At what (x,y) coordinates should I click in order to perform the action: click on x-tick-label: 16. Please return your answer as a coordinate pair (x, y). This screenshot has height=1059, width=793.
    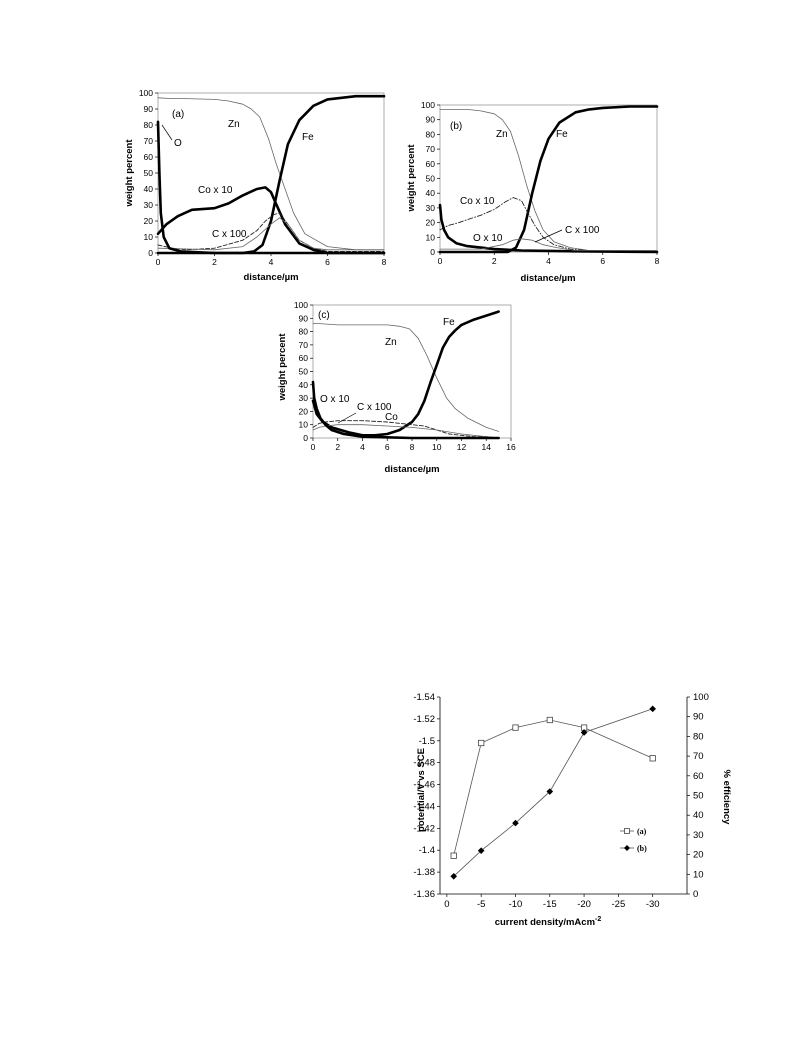
    Looking at the image, I should click on (511, 447).